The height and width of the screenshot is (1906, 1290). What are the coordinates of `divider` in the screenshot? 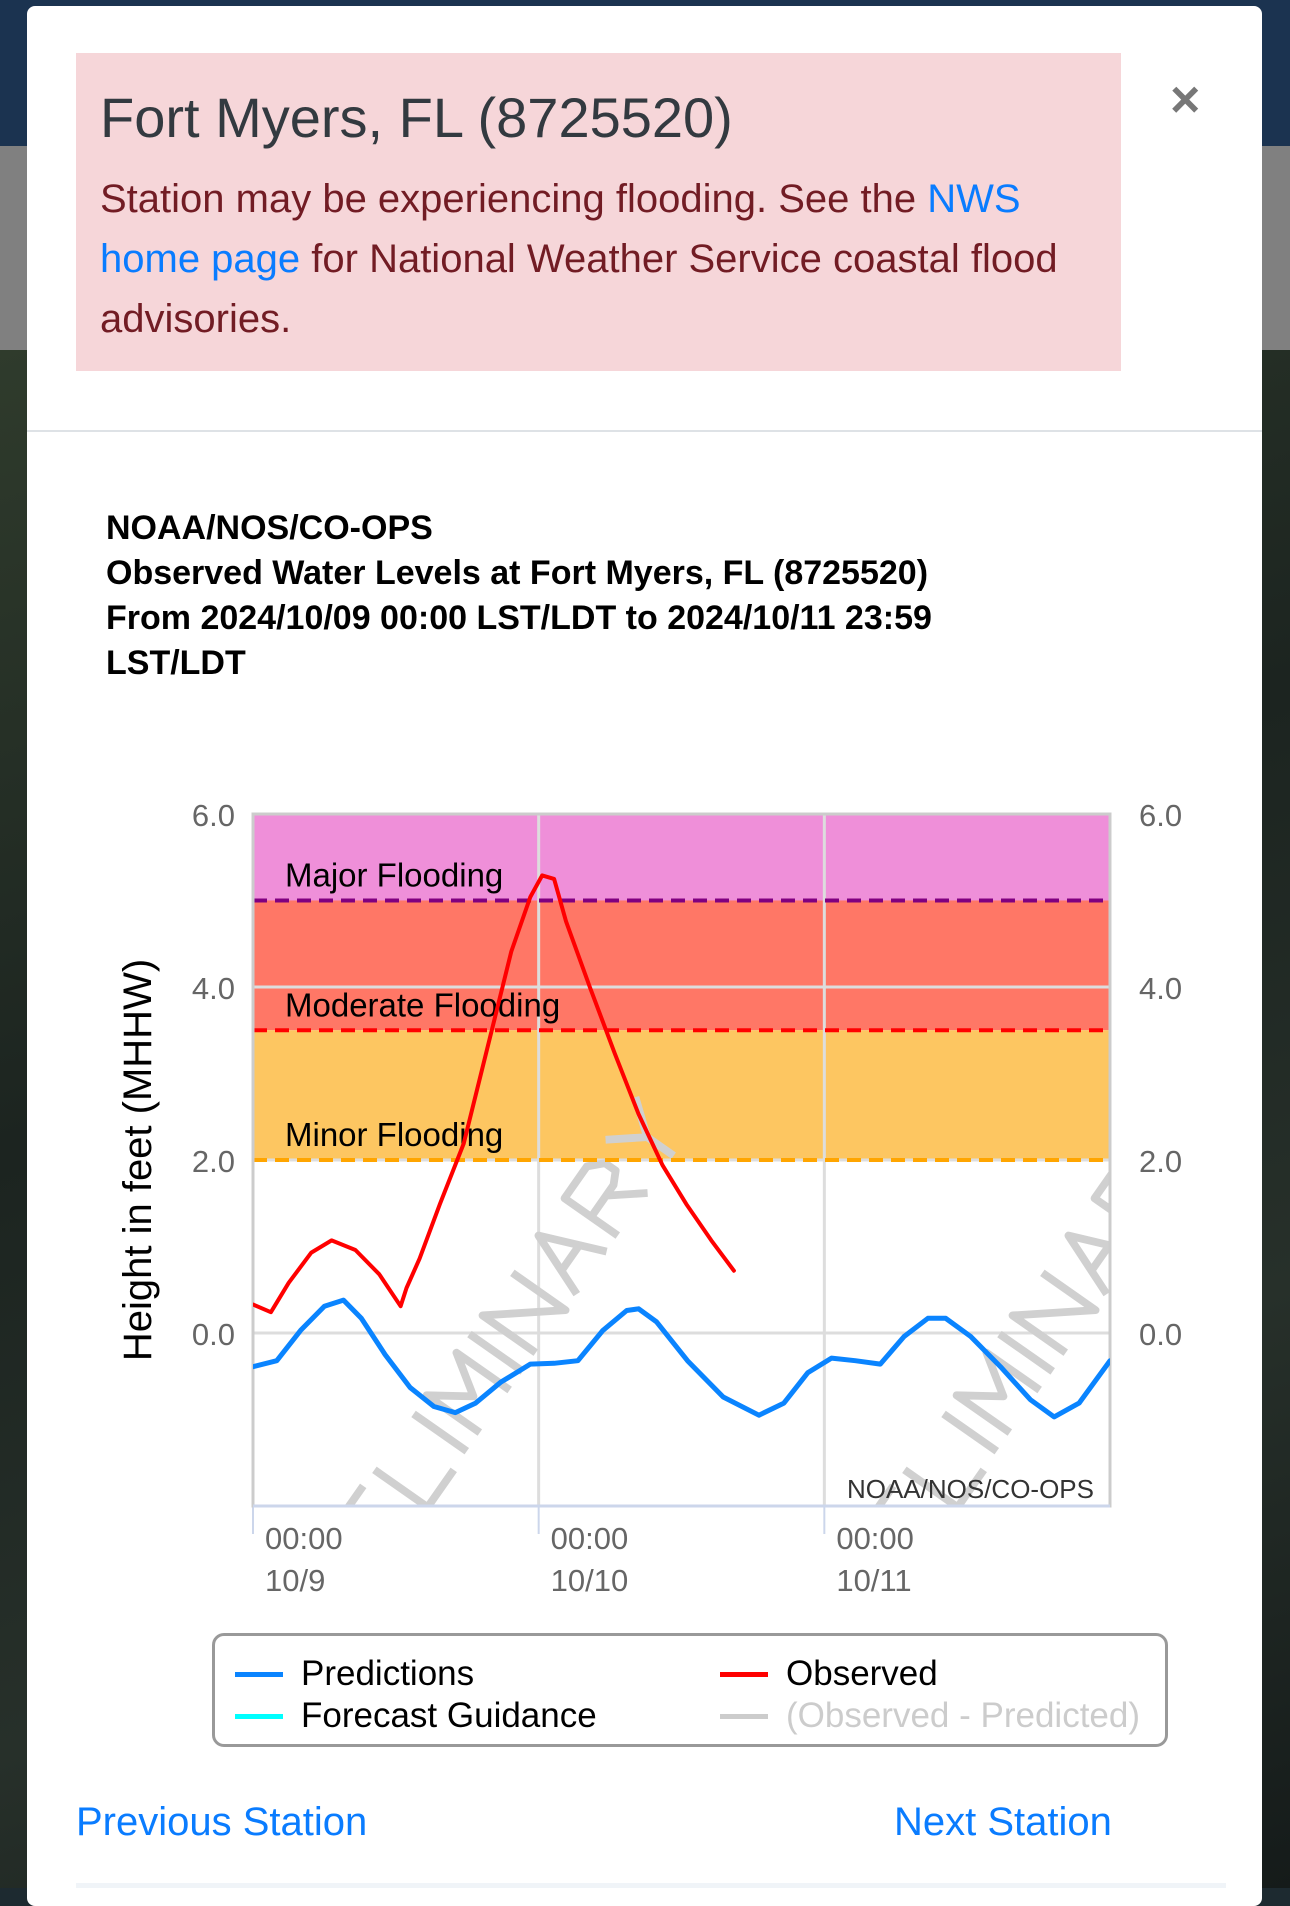 It's located at (644, 431).